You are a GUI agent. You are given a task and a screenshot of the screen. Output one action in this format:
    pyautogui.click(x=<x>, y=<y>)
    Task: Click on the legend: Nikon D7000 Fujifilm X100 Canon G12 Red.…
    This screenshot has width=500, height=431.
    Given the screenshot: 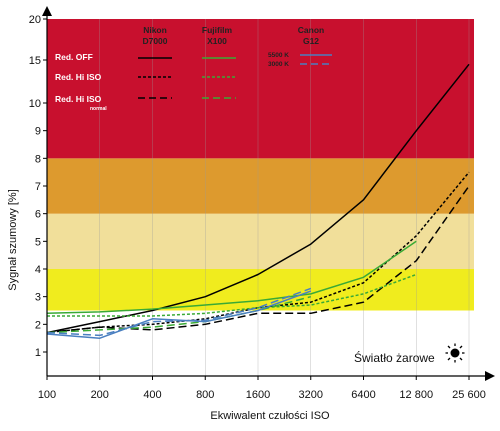 What is the action you would take?
    pyautogui.click(x=193, y=68)
    